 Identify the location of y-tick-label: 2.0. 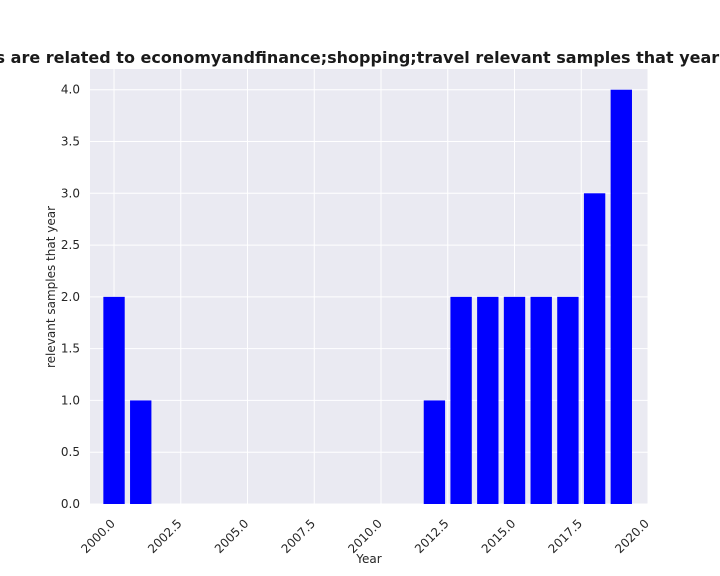
(70, 297).